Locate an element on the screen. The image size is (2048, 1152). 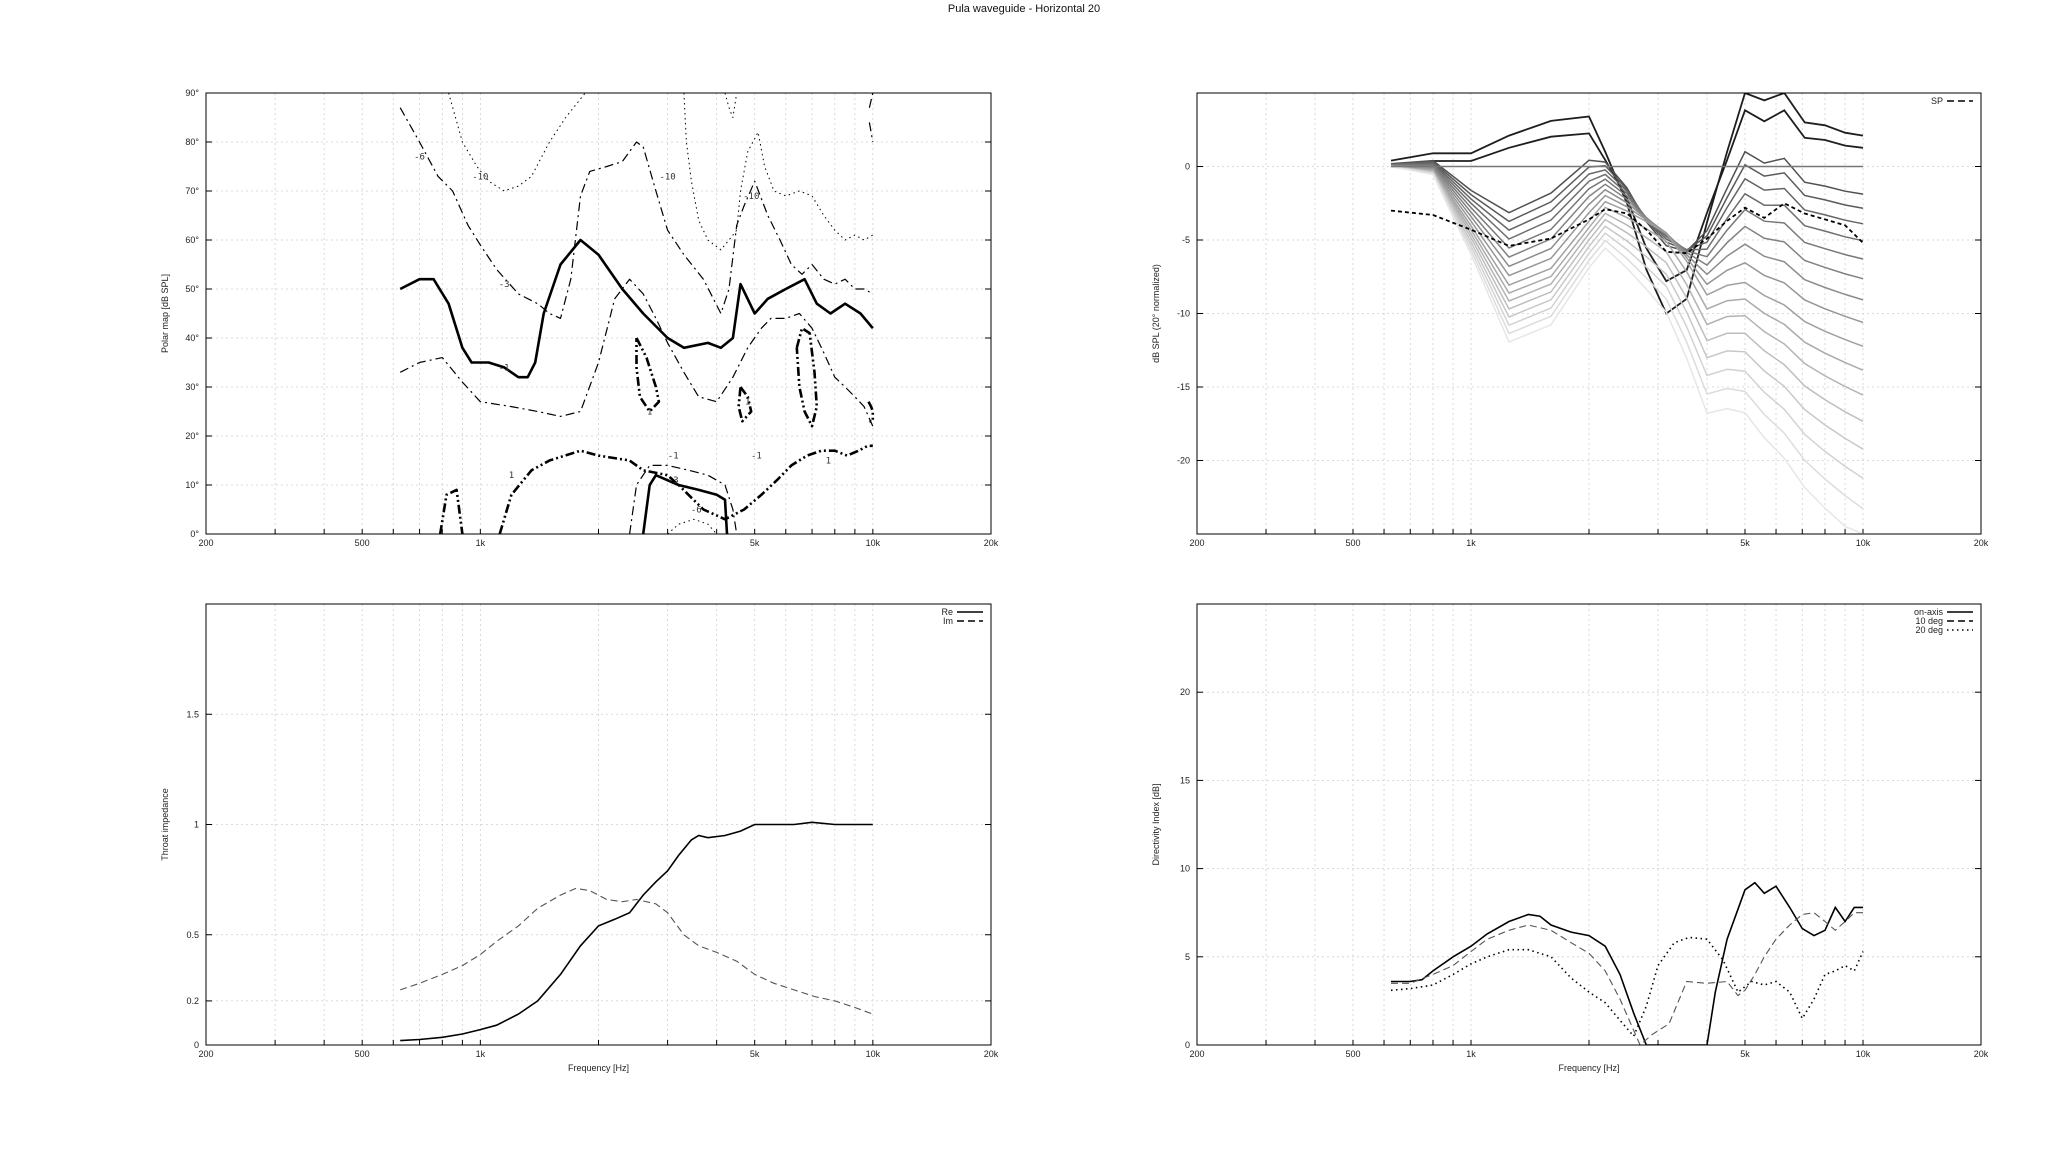
y-tick-label: -5 is located at coordinates (1186, 240).